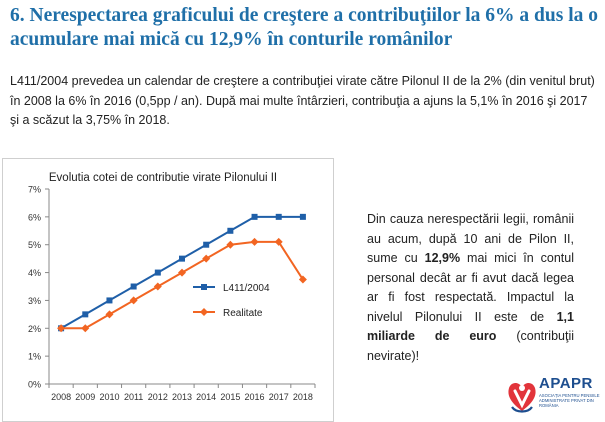  Describe the element at coordinates (255, 397) in the screenshot. I see `x-tick-label: 2016` at that location.